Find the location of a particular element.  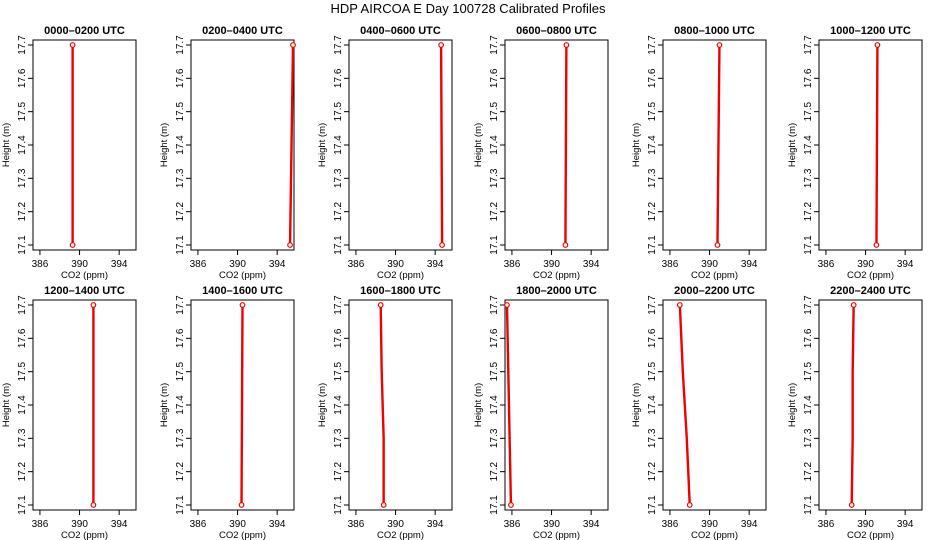

panel-title: 0000–0200 UTC is located at coordinates (84, 31).